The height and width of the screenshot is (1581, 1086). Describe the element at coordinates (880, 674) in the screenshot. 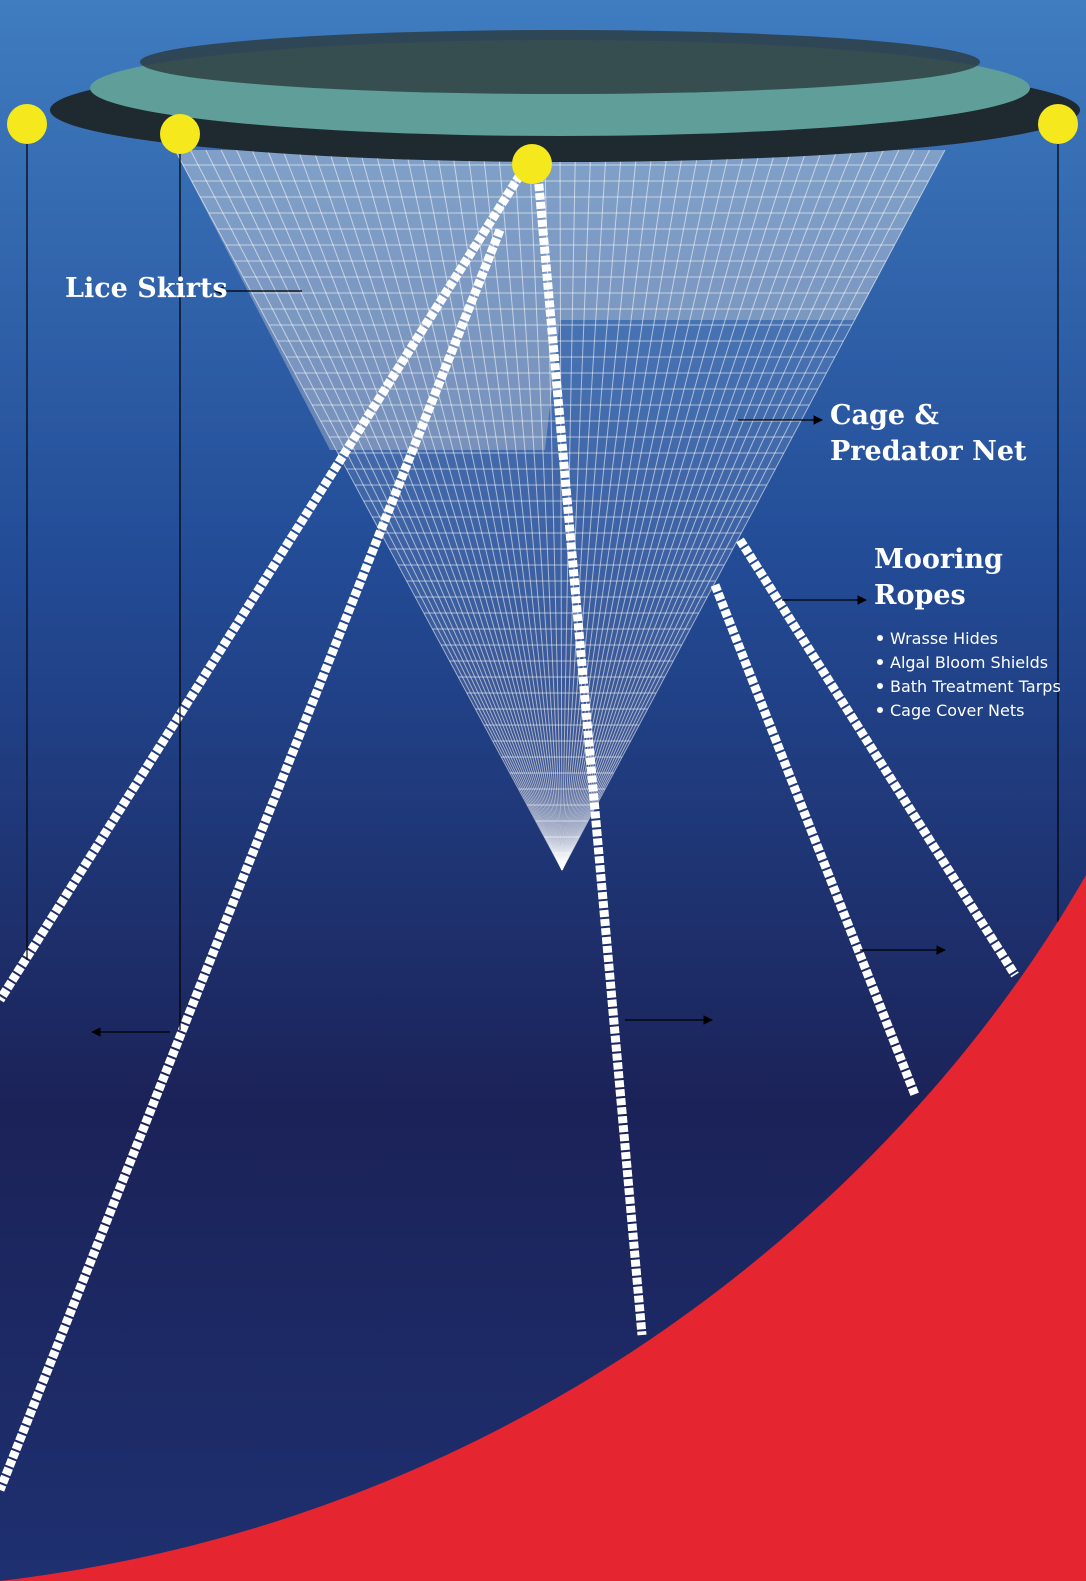

I see `bullets` at that location.